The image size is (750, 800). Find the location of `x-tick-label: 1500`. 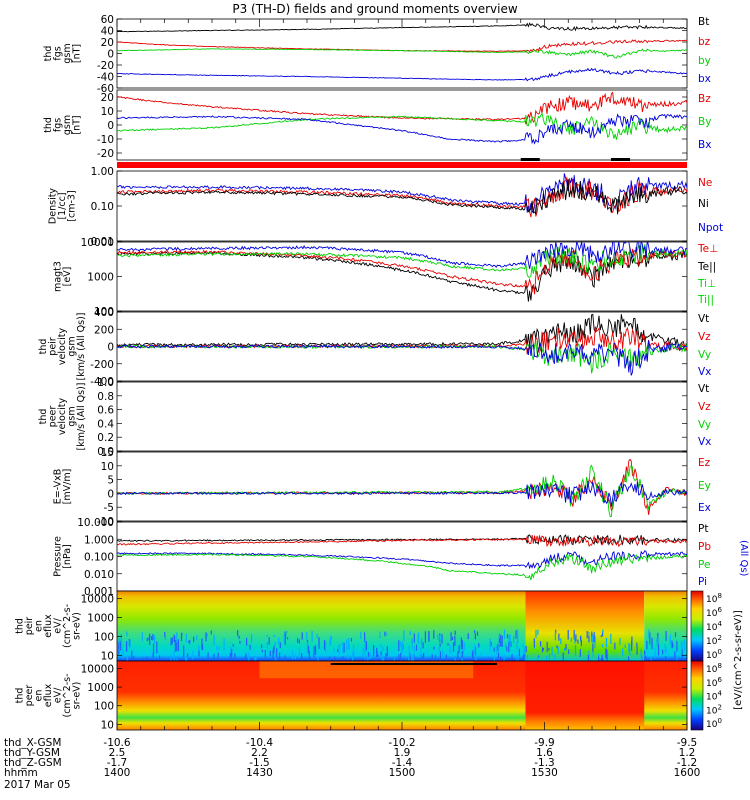

x-tick-label: 1500 is located at coordinates (402, 773).